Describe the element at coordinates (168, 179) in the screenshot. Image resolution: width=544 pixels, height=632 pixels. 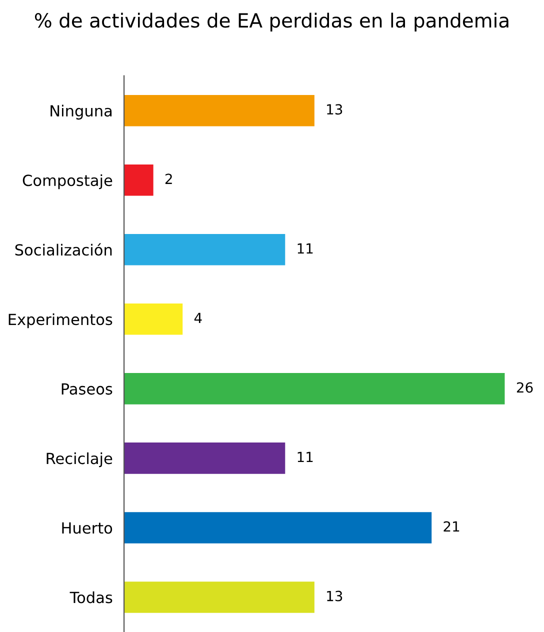
I see `data-label: 2` at that location.